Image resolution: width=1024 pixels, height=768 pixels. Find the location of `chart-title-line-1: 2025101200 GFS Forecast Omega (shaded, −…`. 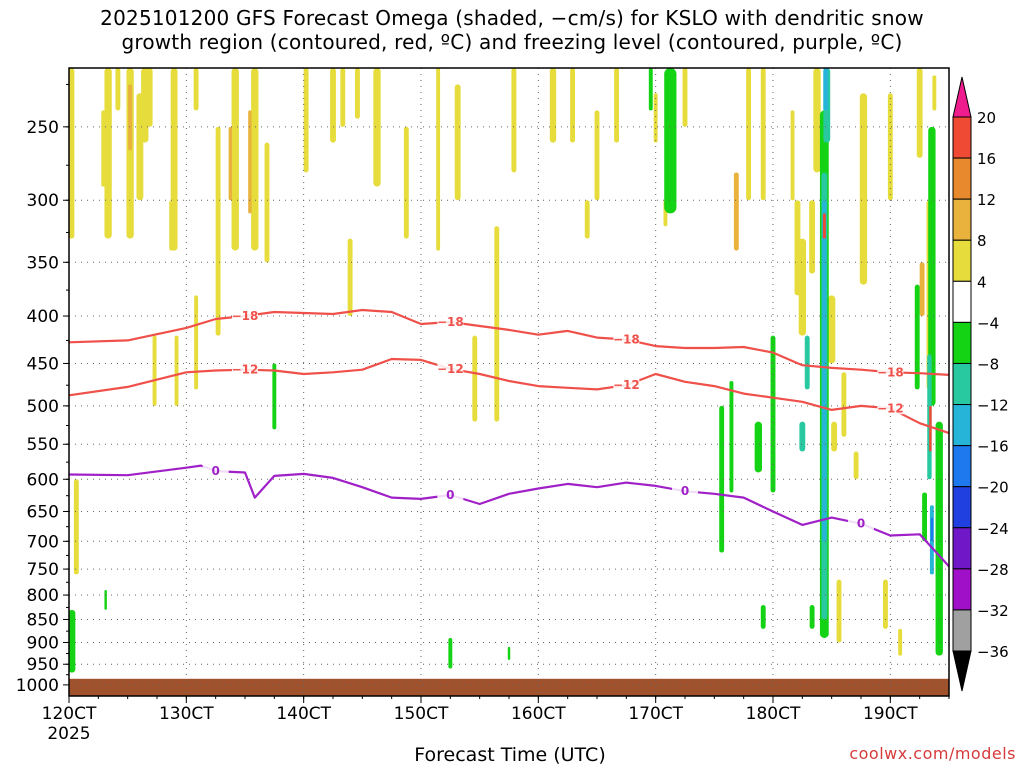

chart-title-line-1: 2025101200 GFS Forecast Omega (shaded, −… is located at coordinates (512, 18).